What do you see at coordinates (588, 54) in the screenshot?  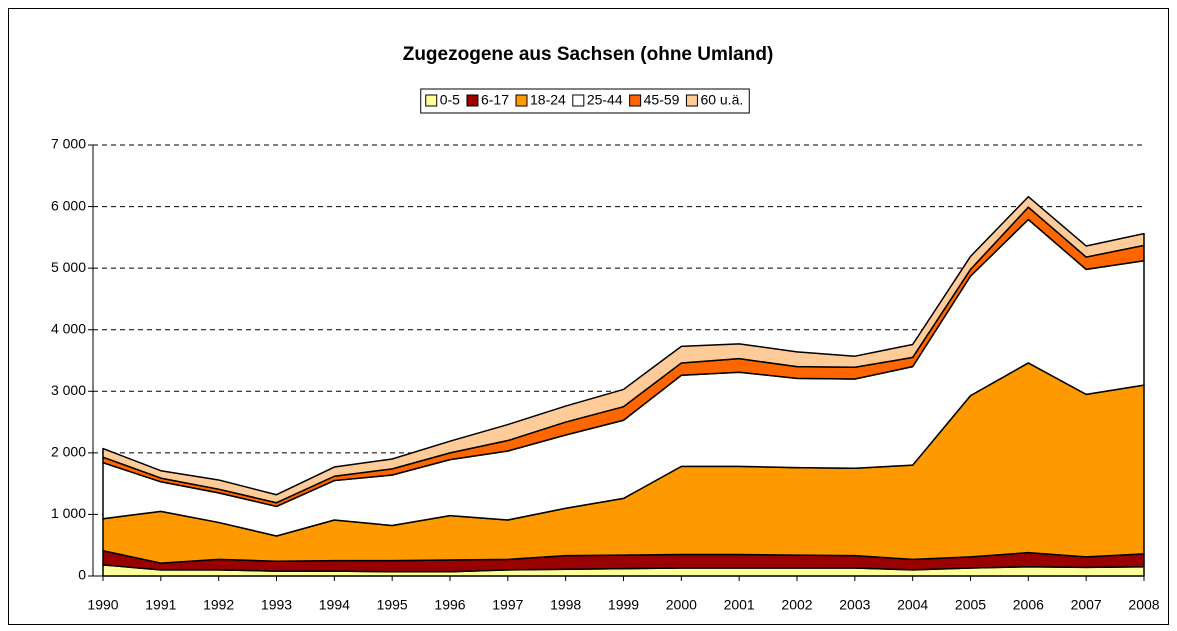 I see `chart-title: Zugezogene aus Sachsen (ohne Umland)` at bounding box center [588, 54].